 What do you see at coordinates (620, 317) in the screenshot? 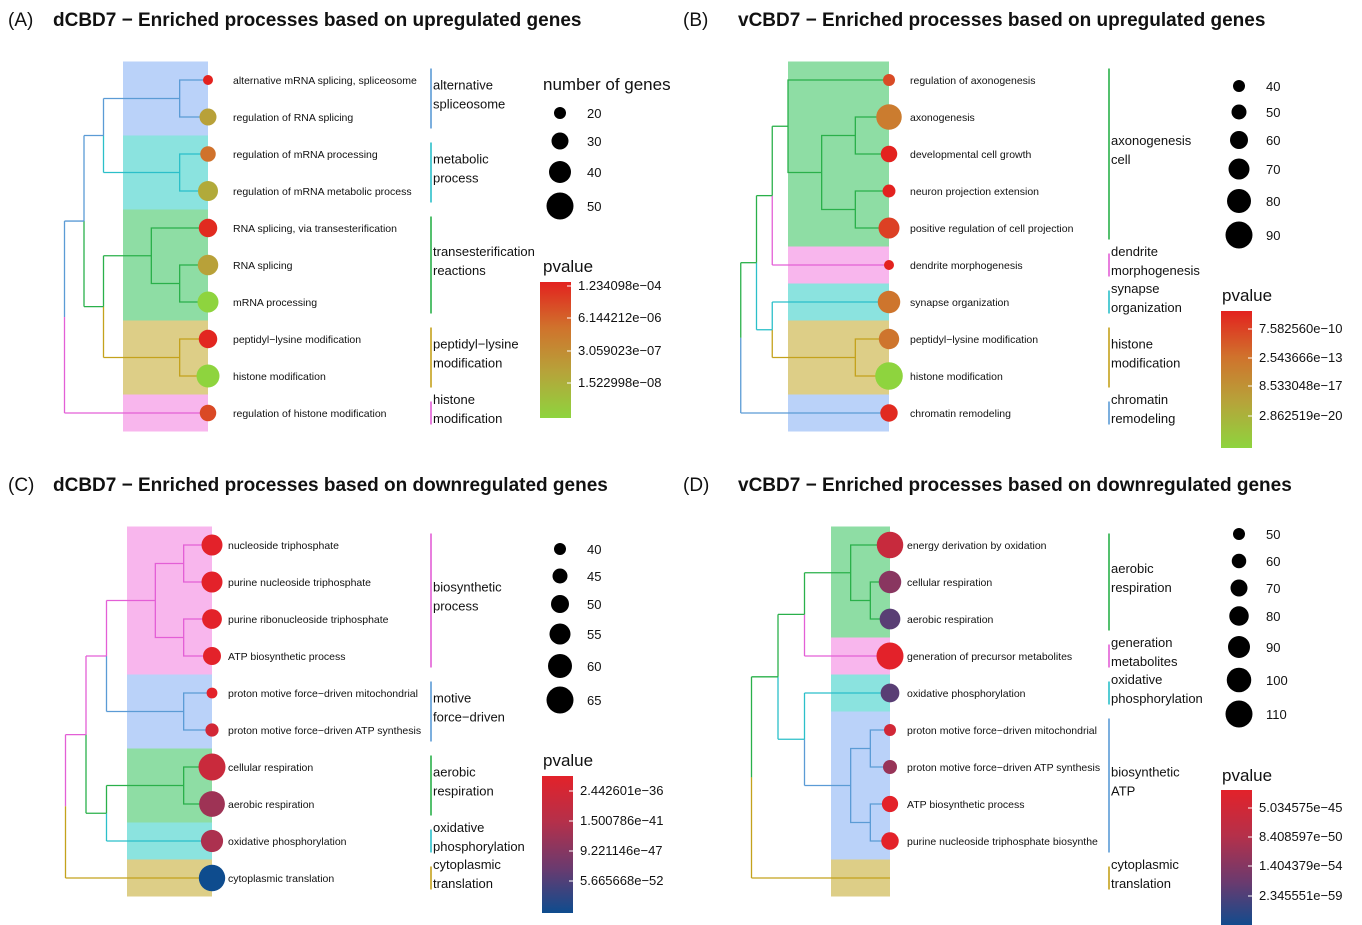
I see `colorbar-label: 6.144212e−06` at bounding box center [620, 317].